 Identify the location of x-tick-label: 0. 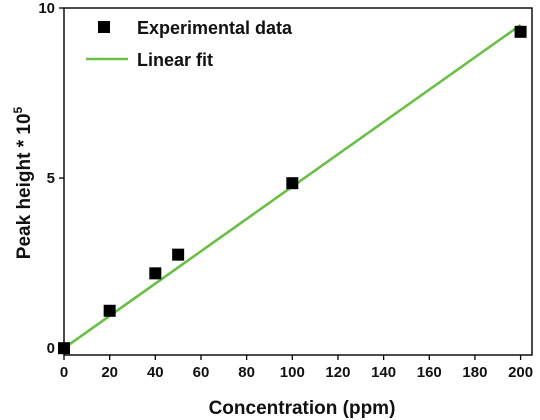
(64, 372).